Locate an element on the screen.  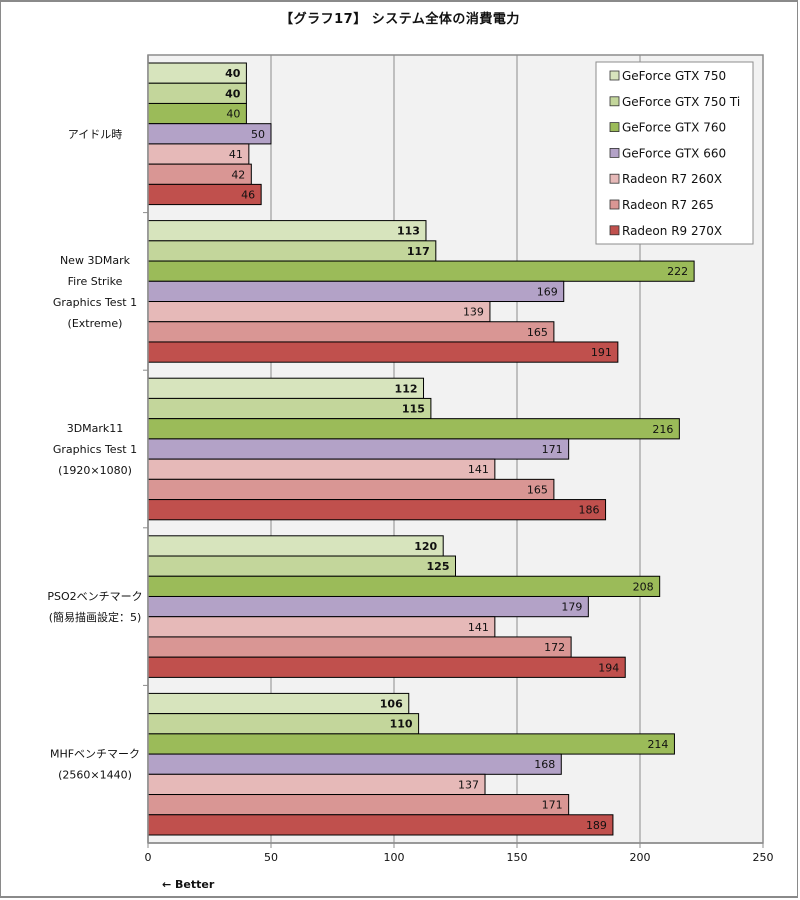
category-label: アイドル時 is located at coordinates (95, 134).